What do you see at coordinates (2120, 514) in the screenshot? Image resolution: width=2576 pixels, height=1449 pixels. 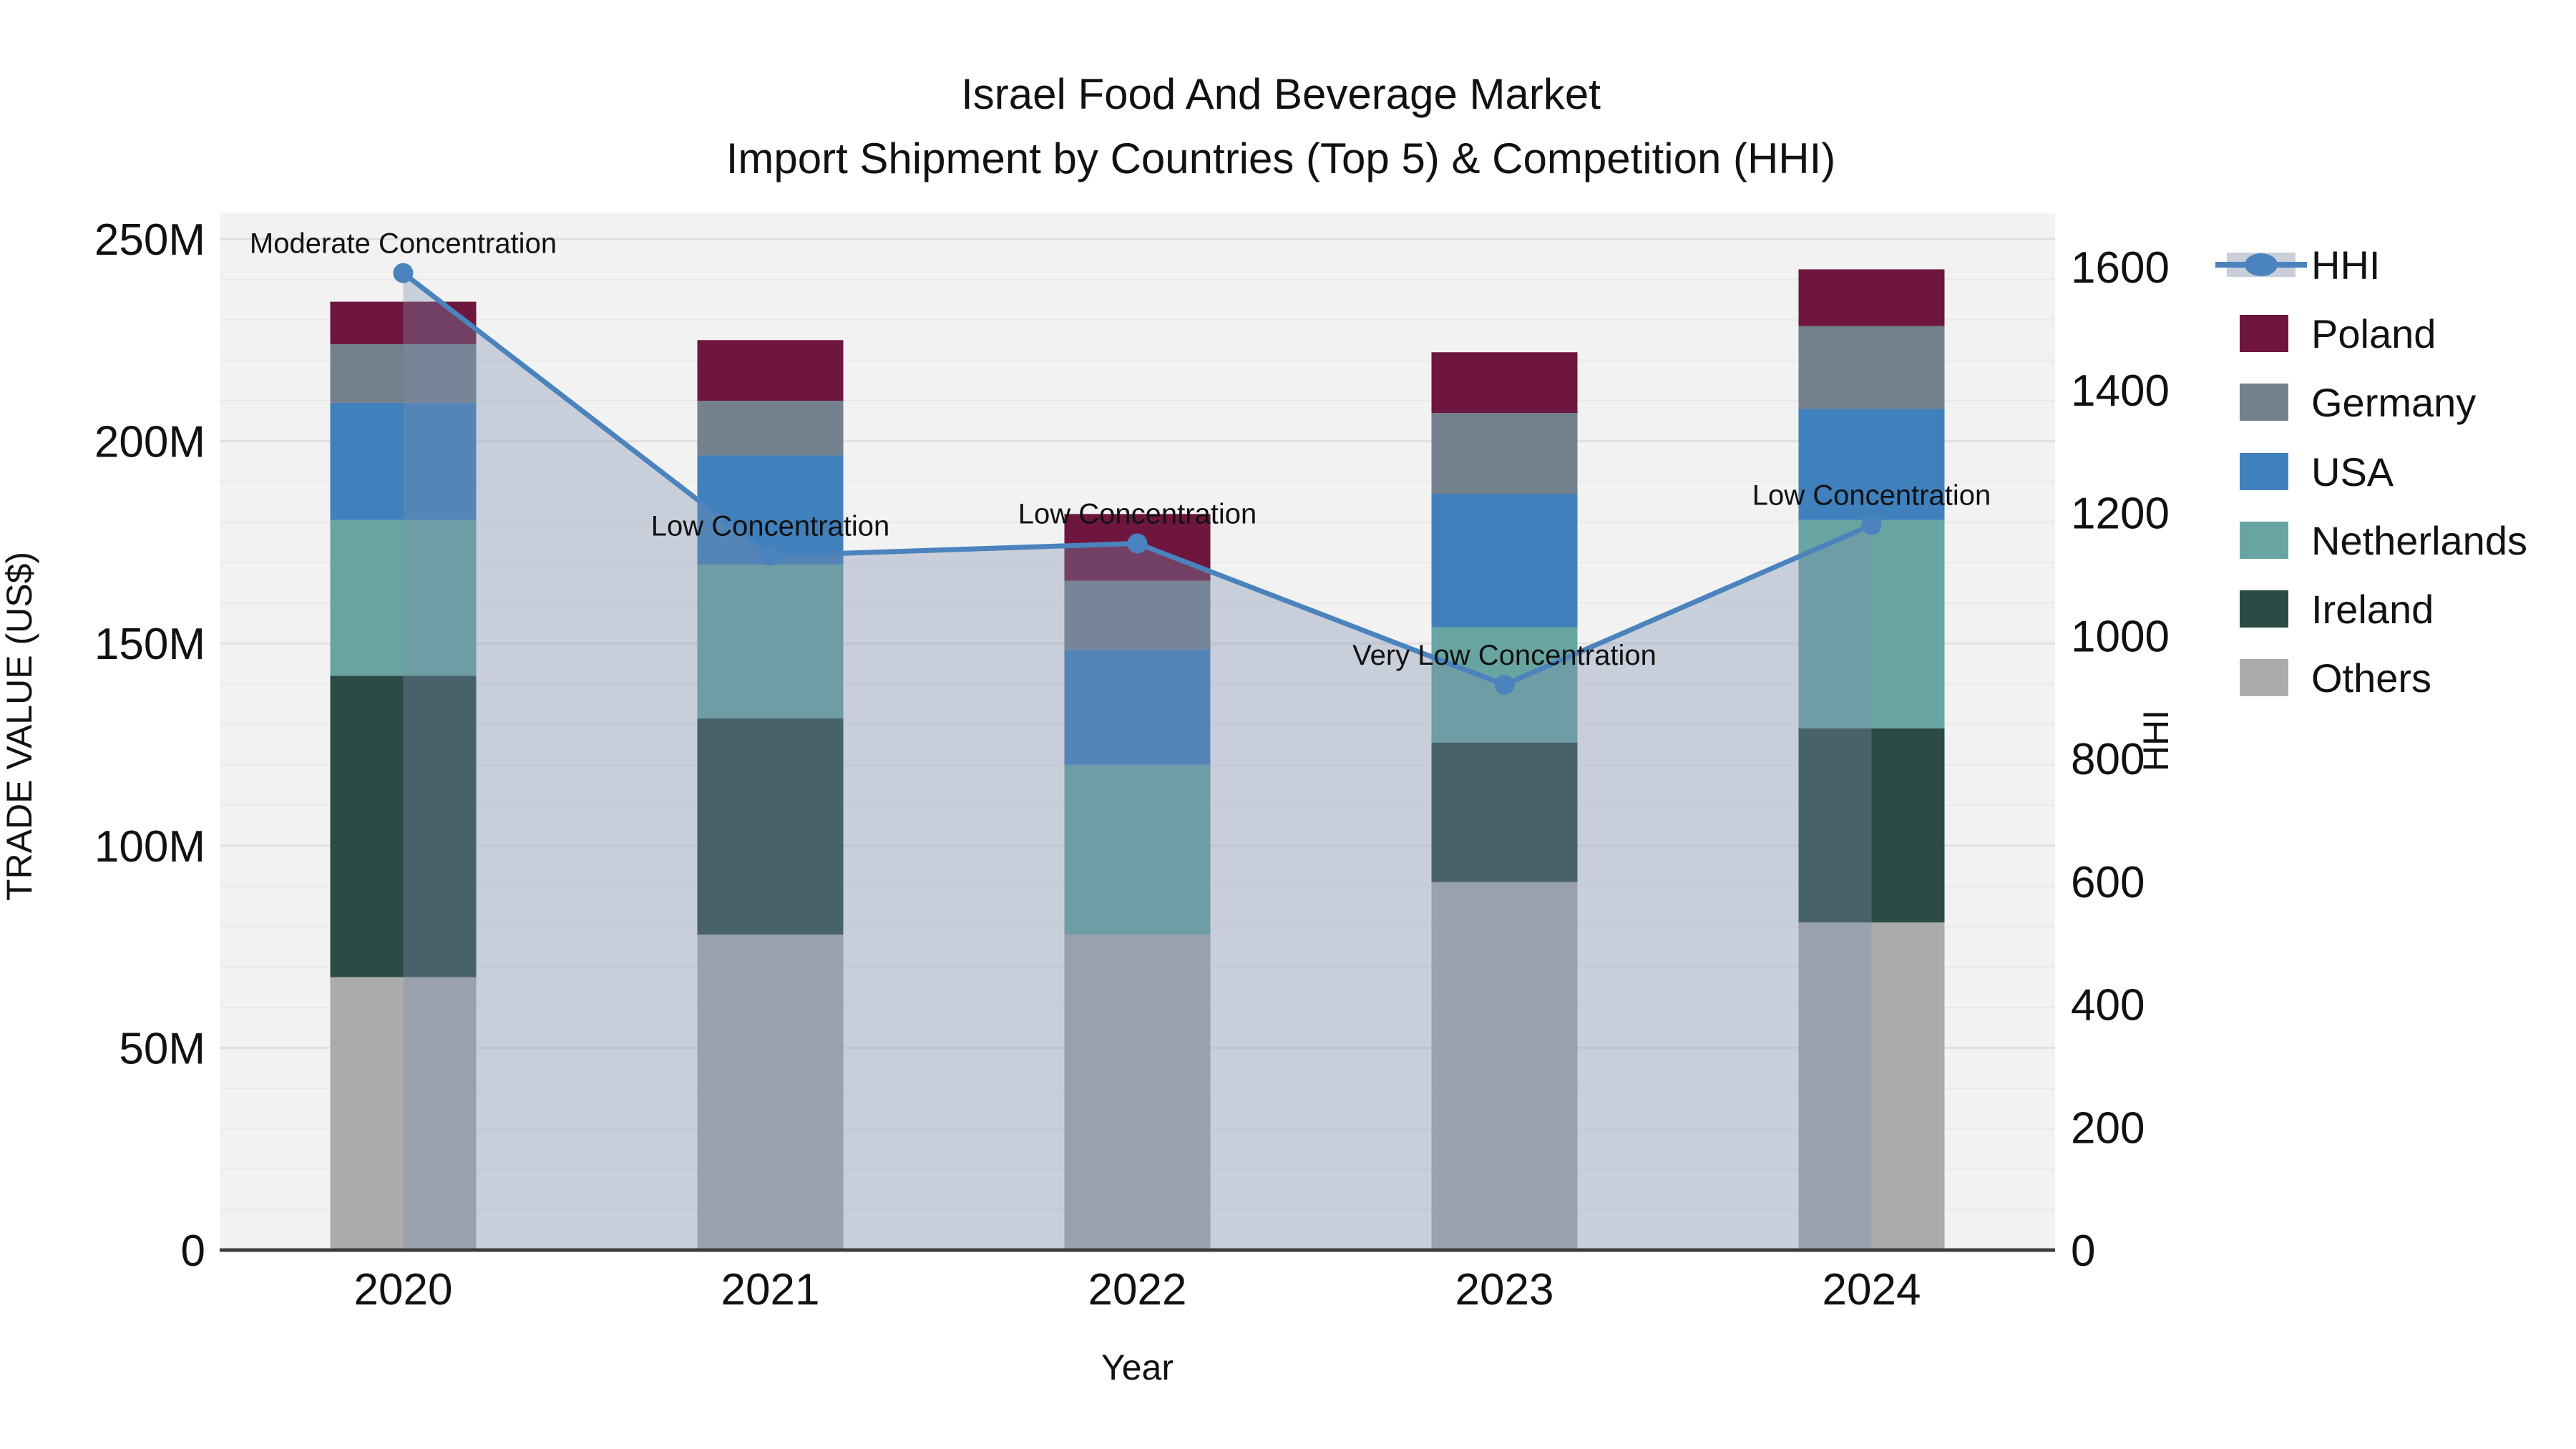 I see `y-right-tick-label: 1200` at bounding box center [2120, 514].